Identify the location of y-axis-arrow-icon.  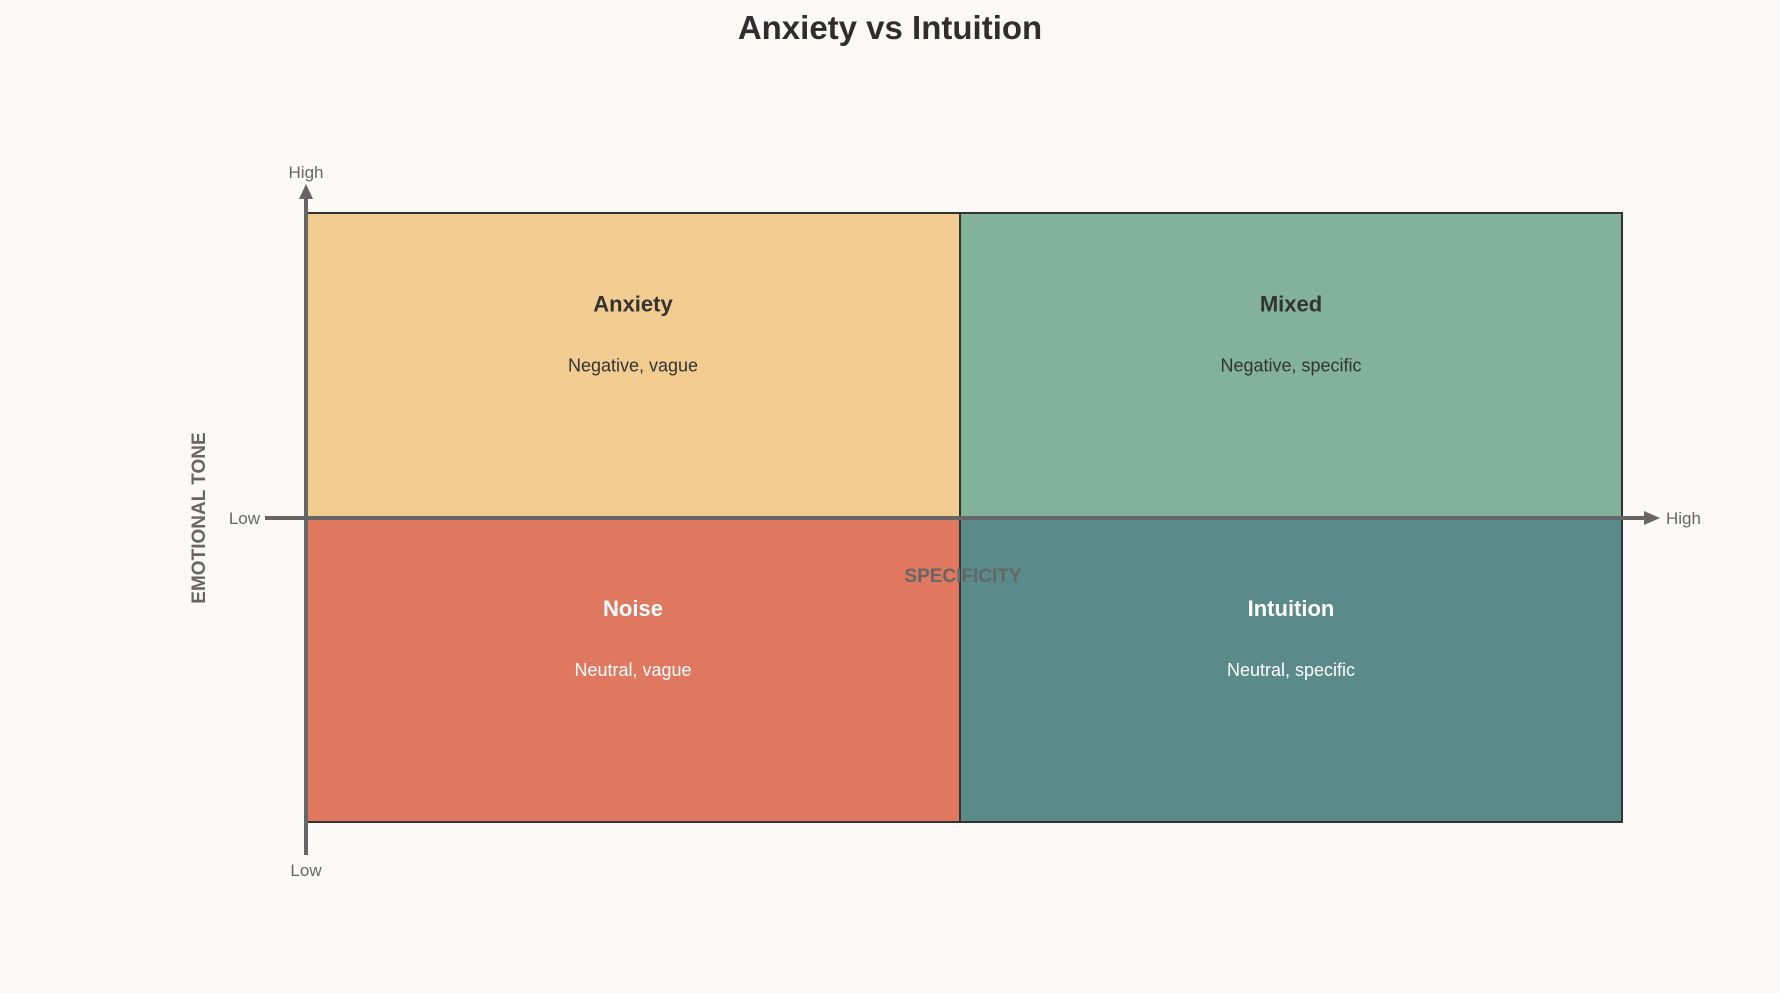
(306, 191).